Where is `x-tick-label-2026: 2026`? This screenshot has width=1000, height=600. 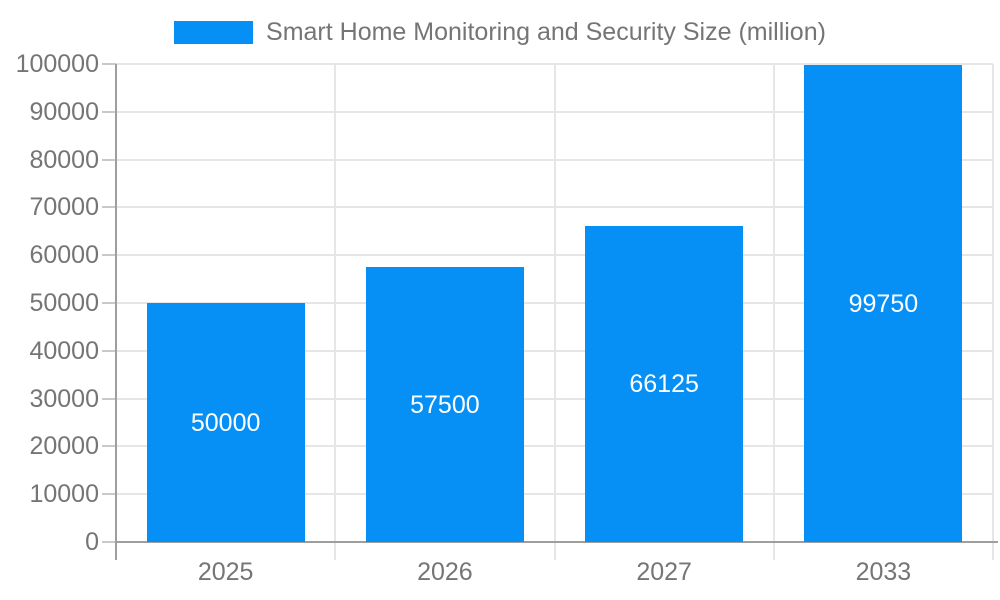 x-tick-label-2026: 2026 is located at coordinates (445, 572).